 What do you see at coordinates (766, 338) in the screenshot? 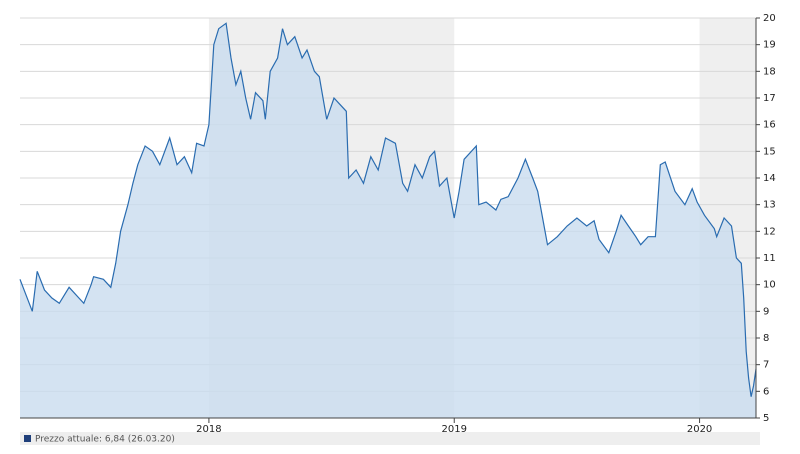
I see `y-tick-label: 8` at bounding box center [766, 338].